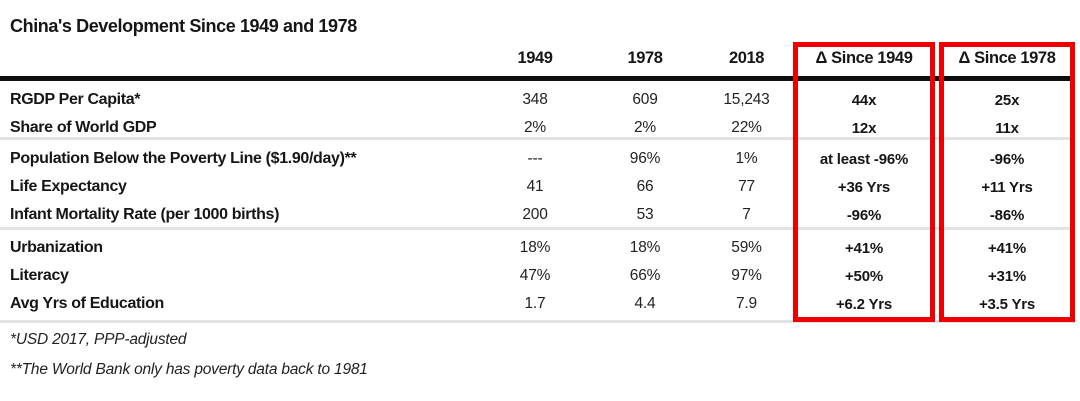 The height and width of the screenshot is (401, 1080). I want to click on table-row-share-of-world-gdp: Share of World GDP 2% 2% 22% 12x 11x, so click(537, 128).